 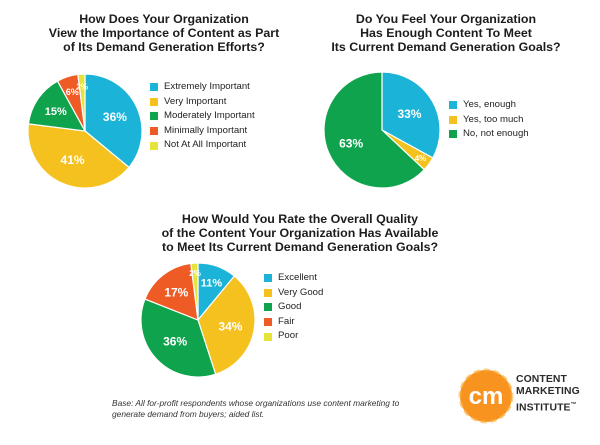 I want to click on cmi-logo-wordmark: CONTENT MARKETING INSTITUTE™, so click(x=548, y=394).